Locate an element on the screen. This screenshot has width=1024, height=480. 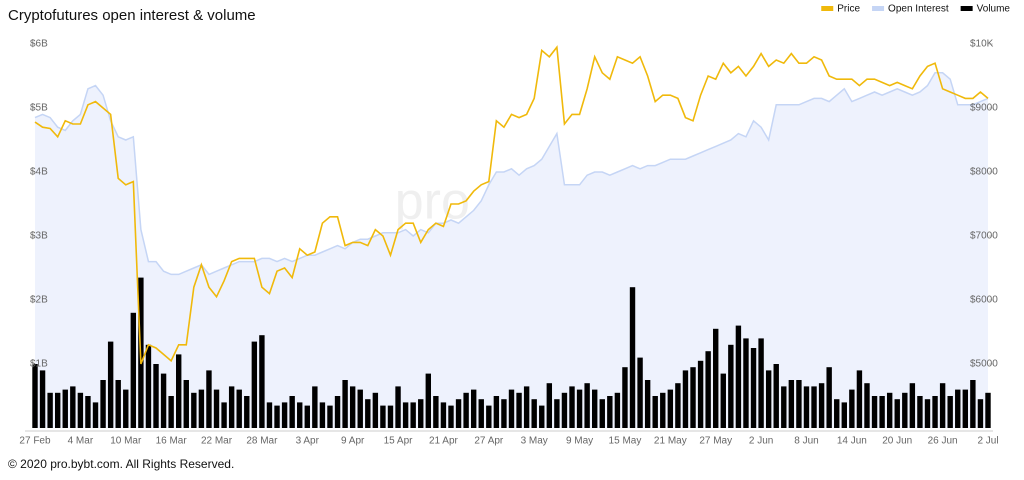
legend-label: Volume is located at coordinates (994, 9).